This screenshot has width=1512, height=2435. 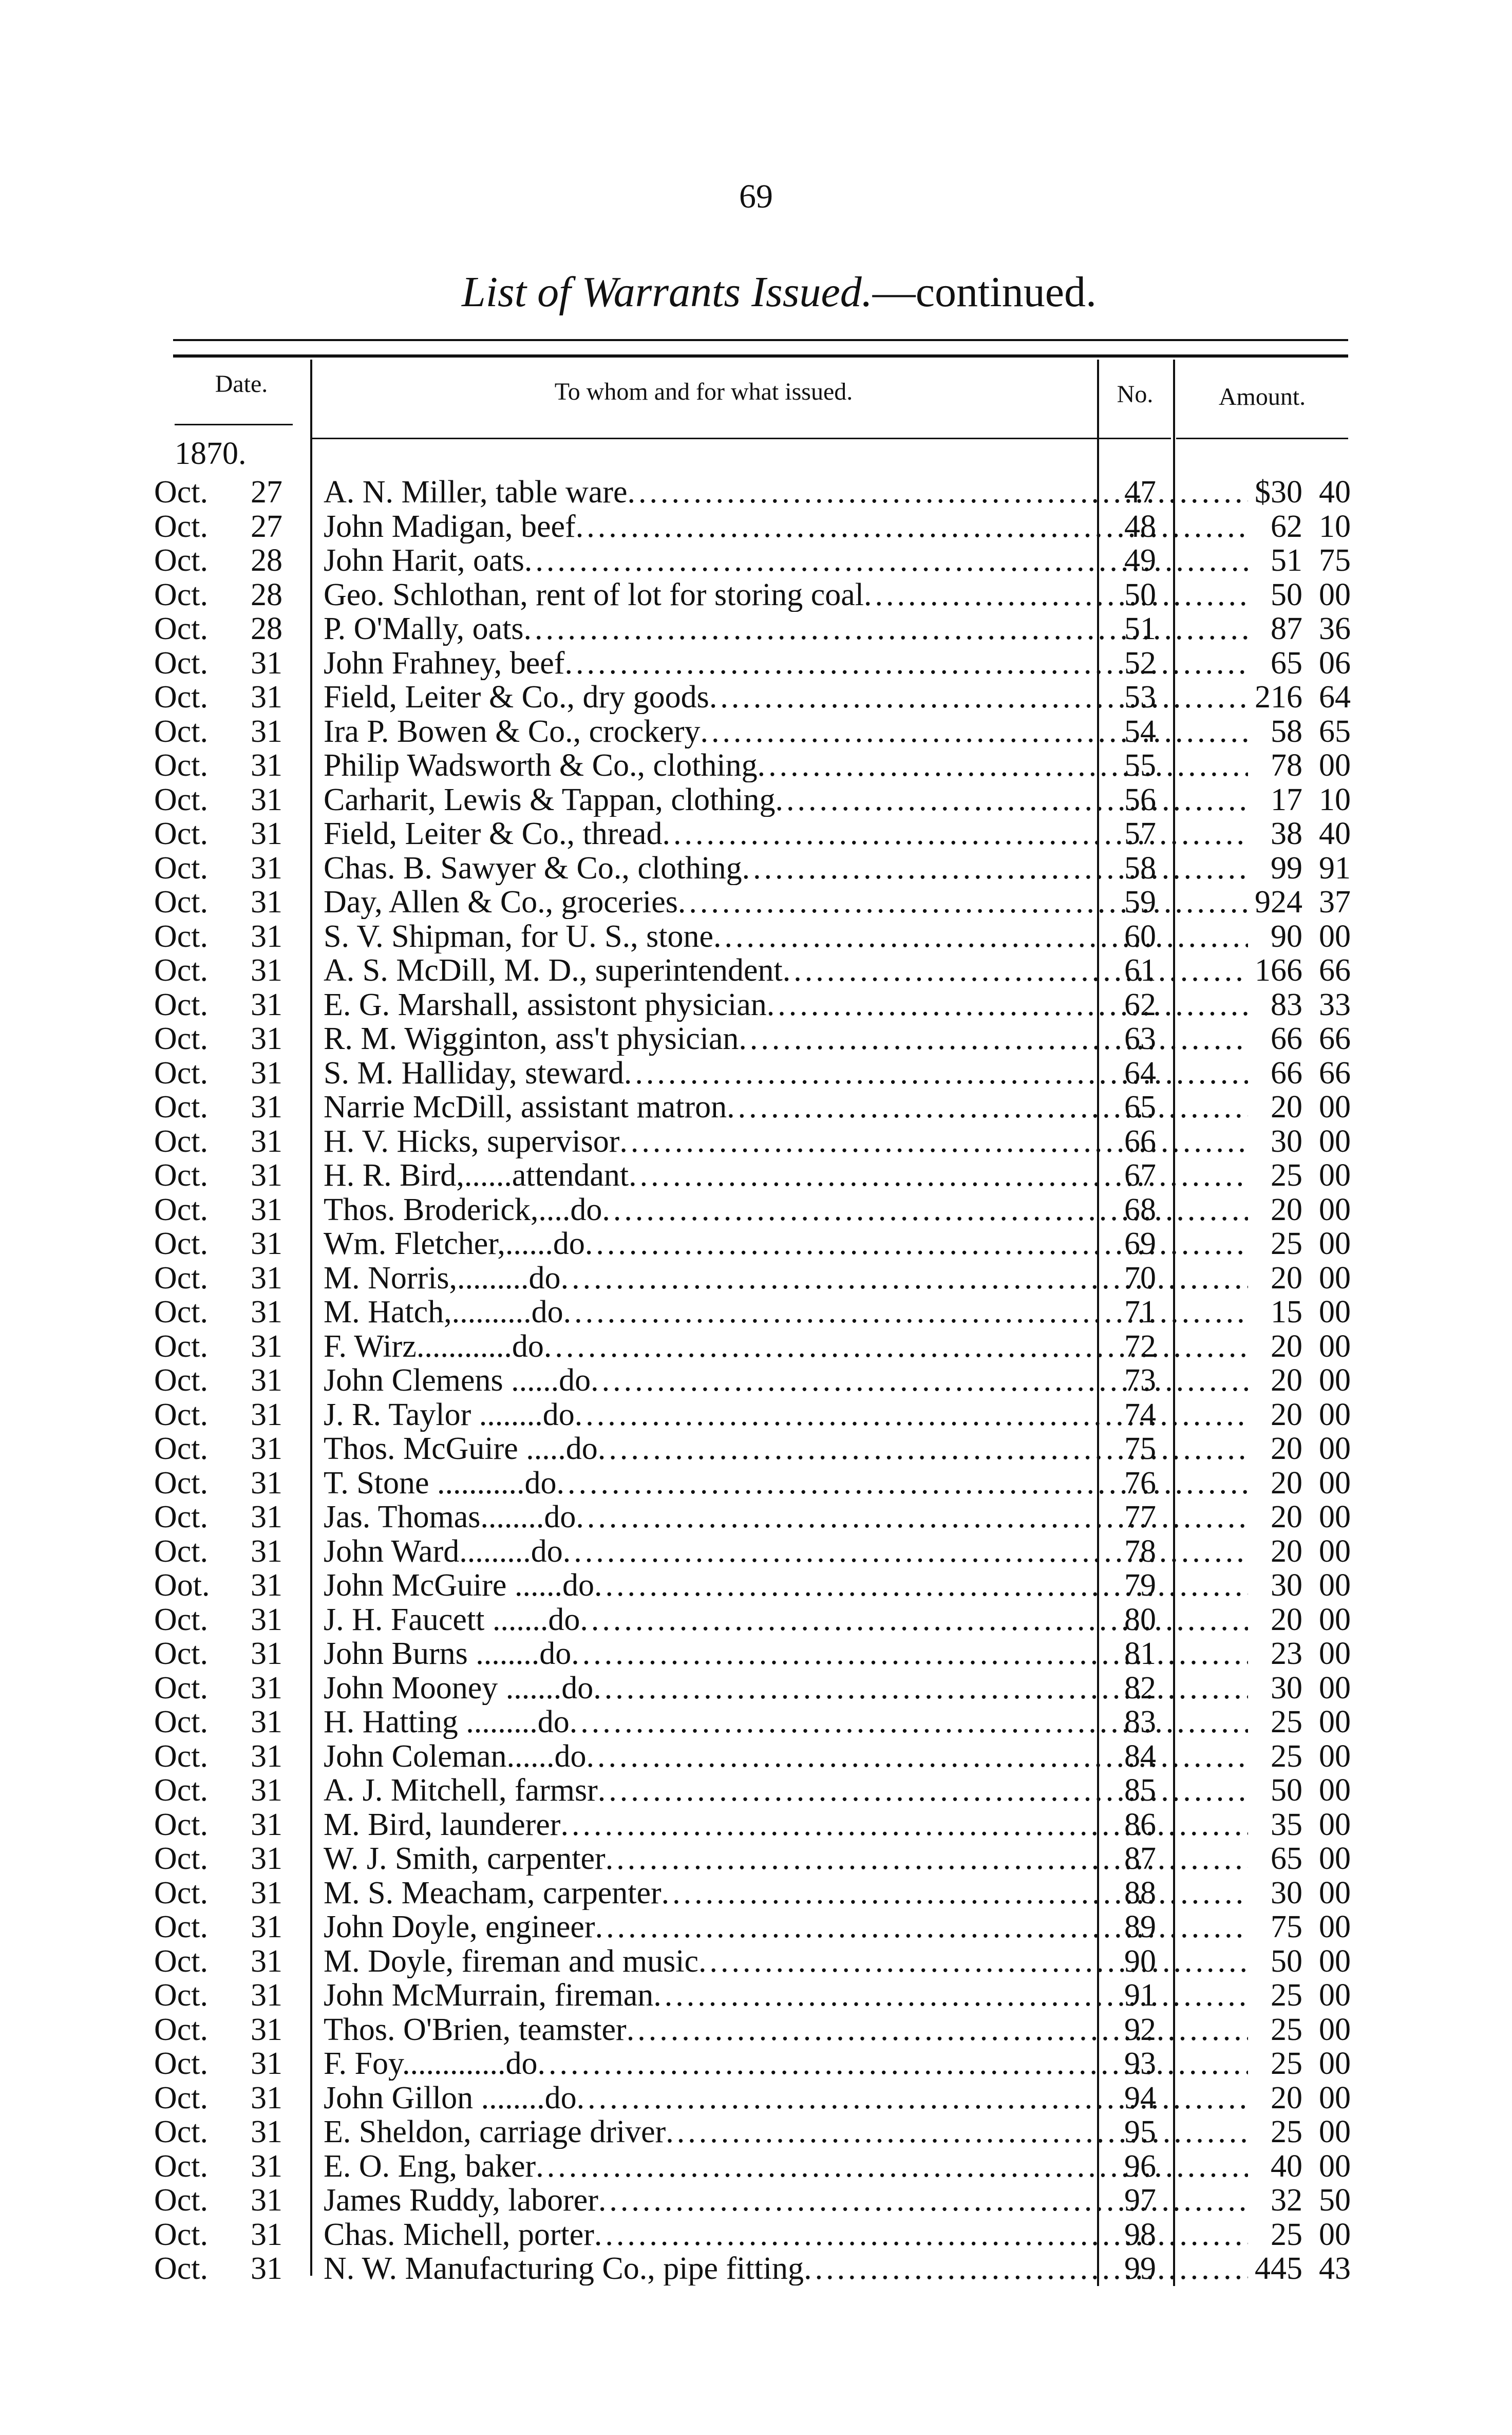 I want to click on row-amount: 40 00, so click(x=1281, y=2166).